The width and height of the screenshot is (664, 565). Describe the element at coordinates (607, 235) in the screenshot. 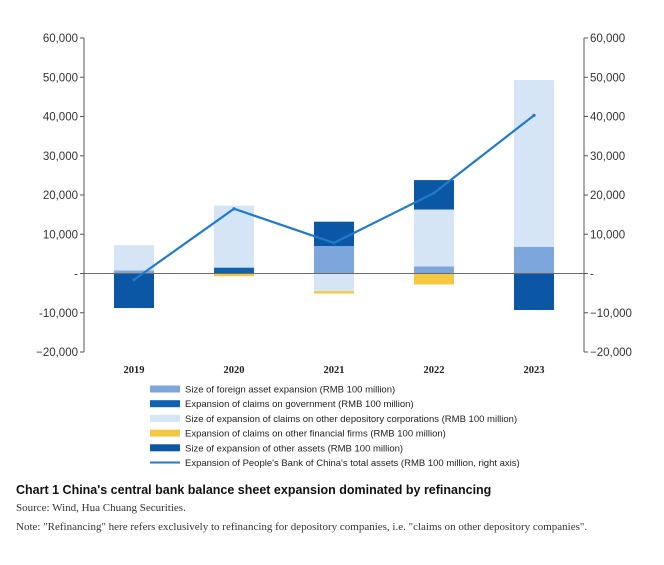

I see `y-tick-label-right: 10,000` at that location.